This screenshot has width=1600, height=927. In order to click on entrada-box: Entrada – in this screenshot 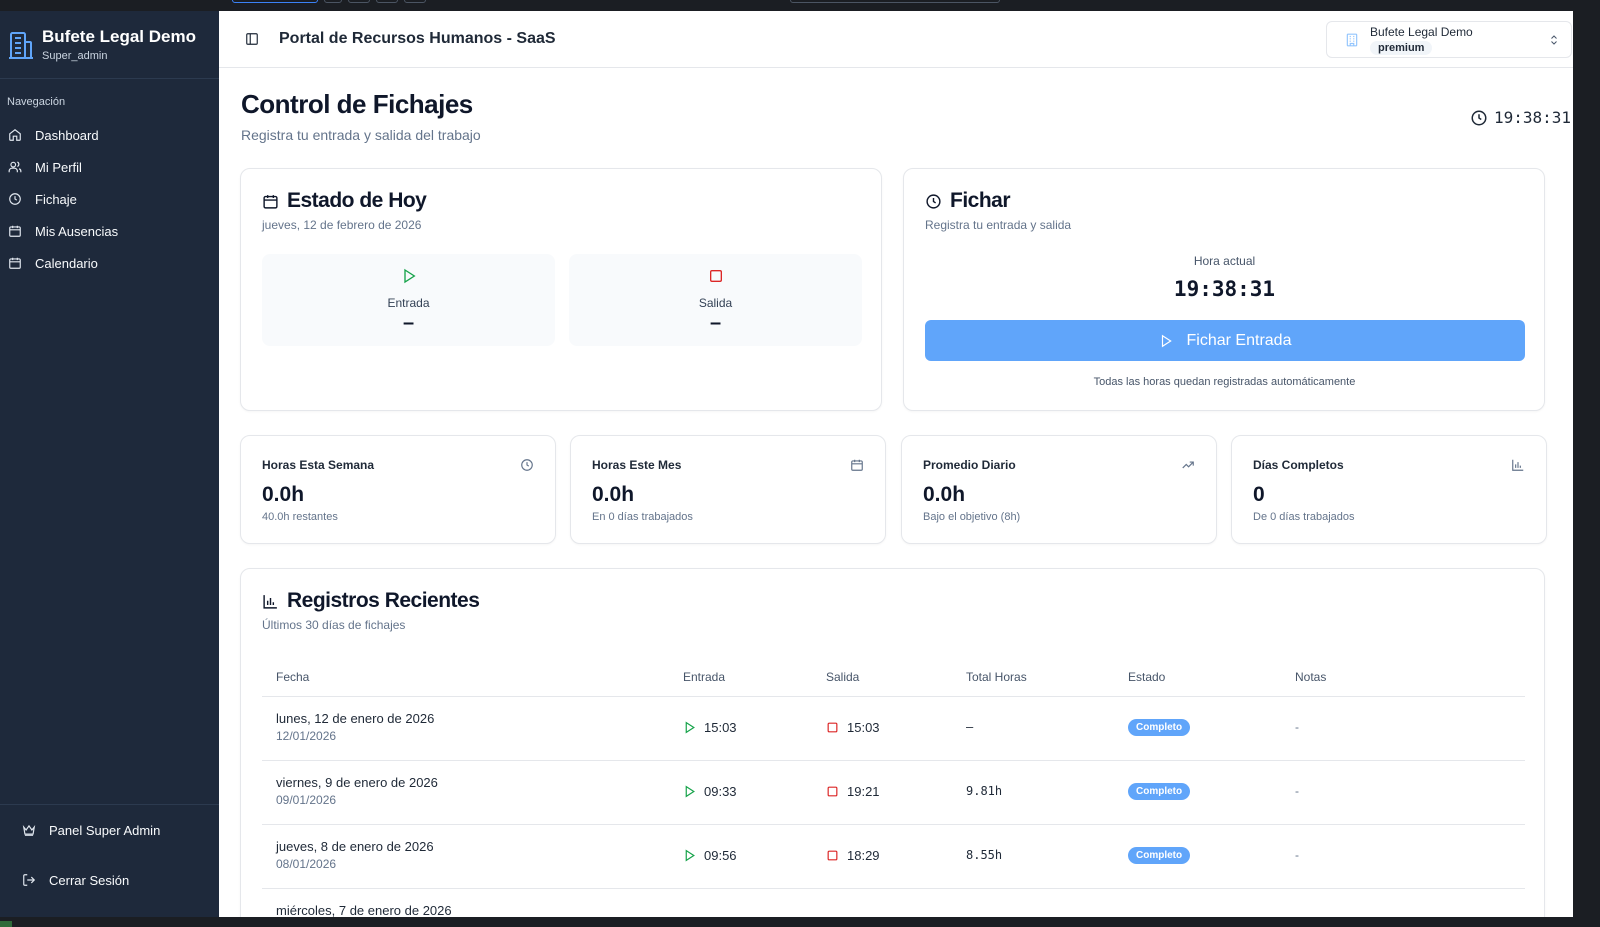, I will do `click(408, 300)`.